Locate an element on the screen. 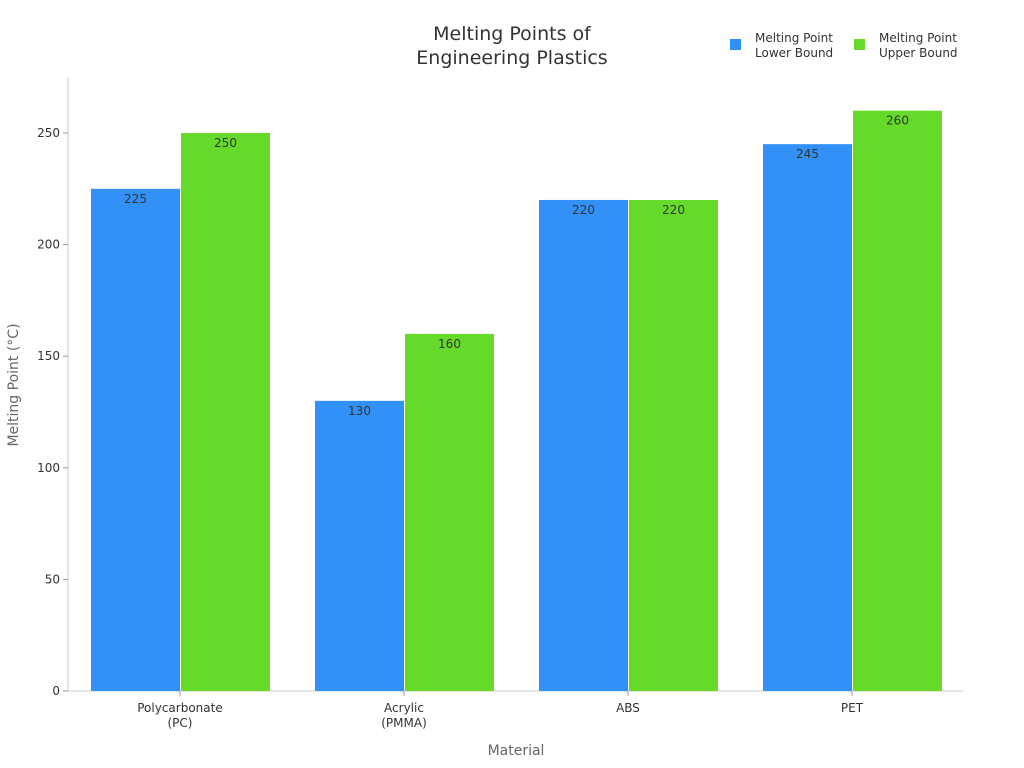  legend-label: Melting Point Upper Bound is located at coordinates (918, 45).